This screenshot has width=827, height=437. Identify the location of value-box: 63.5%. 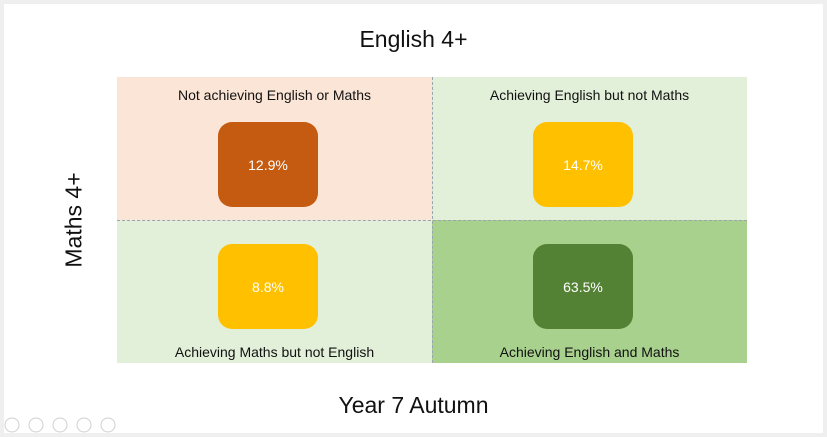
(583, 286).